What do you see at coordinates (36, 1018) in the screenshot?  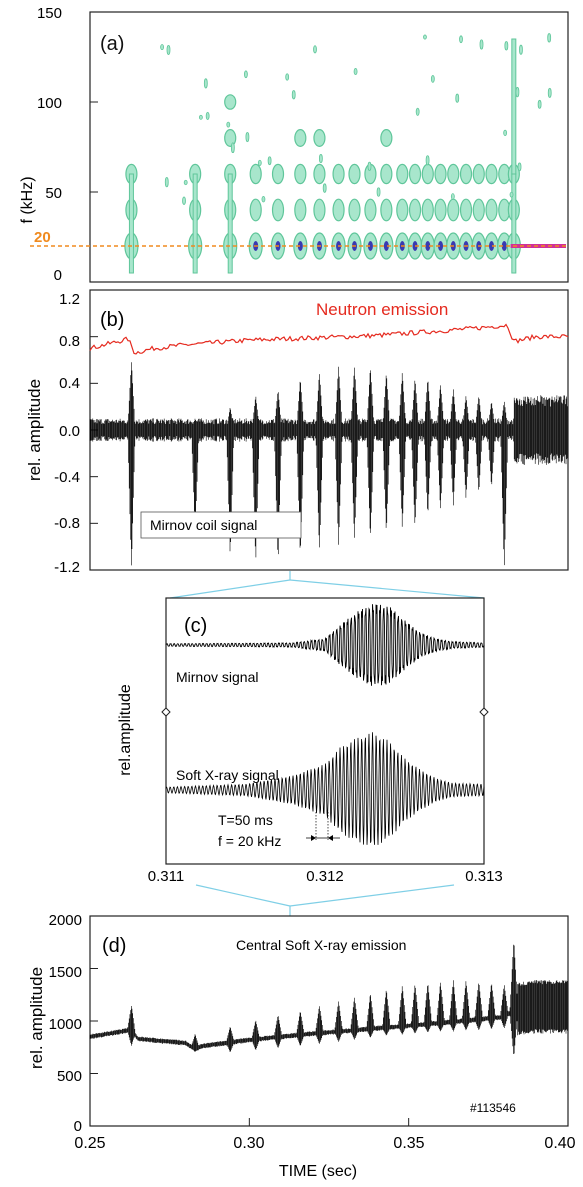 I see `panel-d-ylabel: rel. amplitude` at bounding box center [36, 1018].